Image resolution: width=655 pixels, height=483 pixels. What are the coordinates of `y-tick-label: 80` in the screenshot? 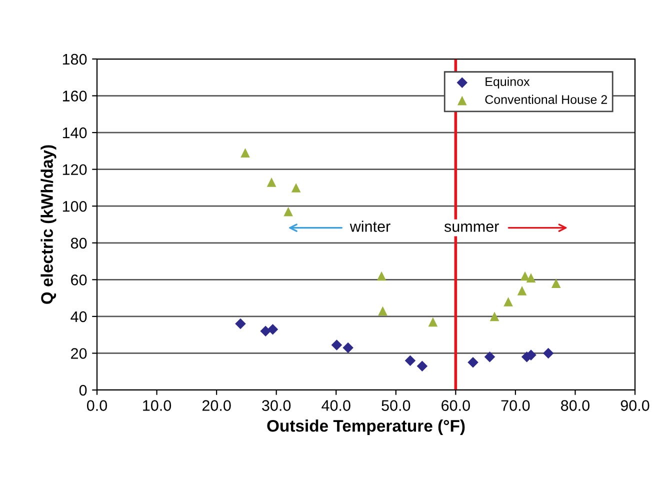 It's located at (78, 243).